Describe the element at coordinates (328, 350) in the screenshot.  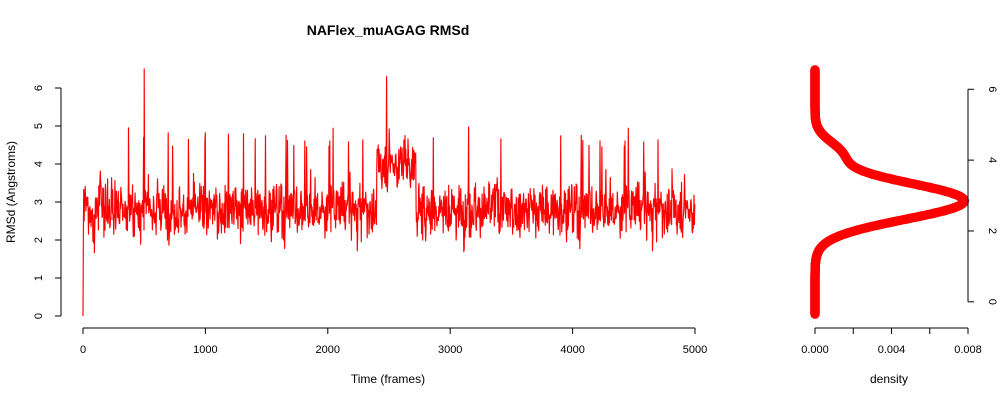
I see `x-tick-label: 2000` at that location.